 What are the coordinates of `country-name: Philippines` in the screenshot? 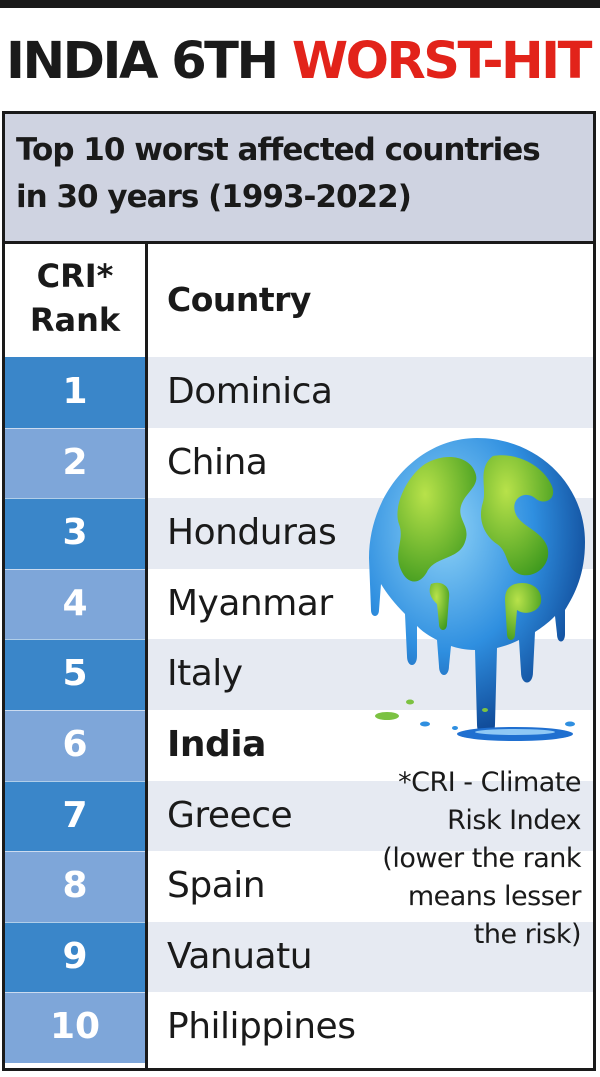 It's located at (261, 1027).